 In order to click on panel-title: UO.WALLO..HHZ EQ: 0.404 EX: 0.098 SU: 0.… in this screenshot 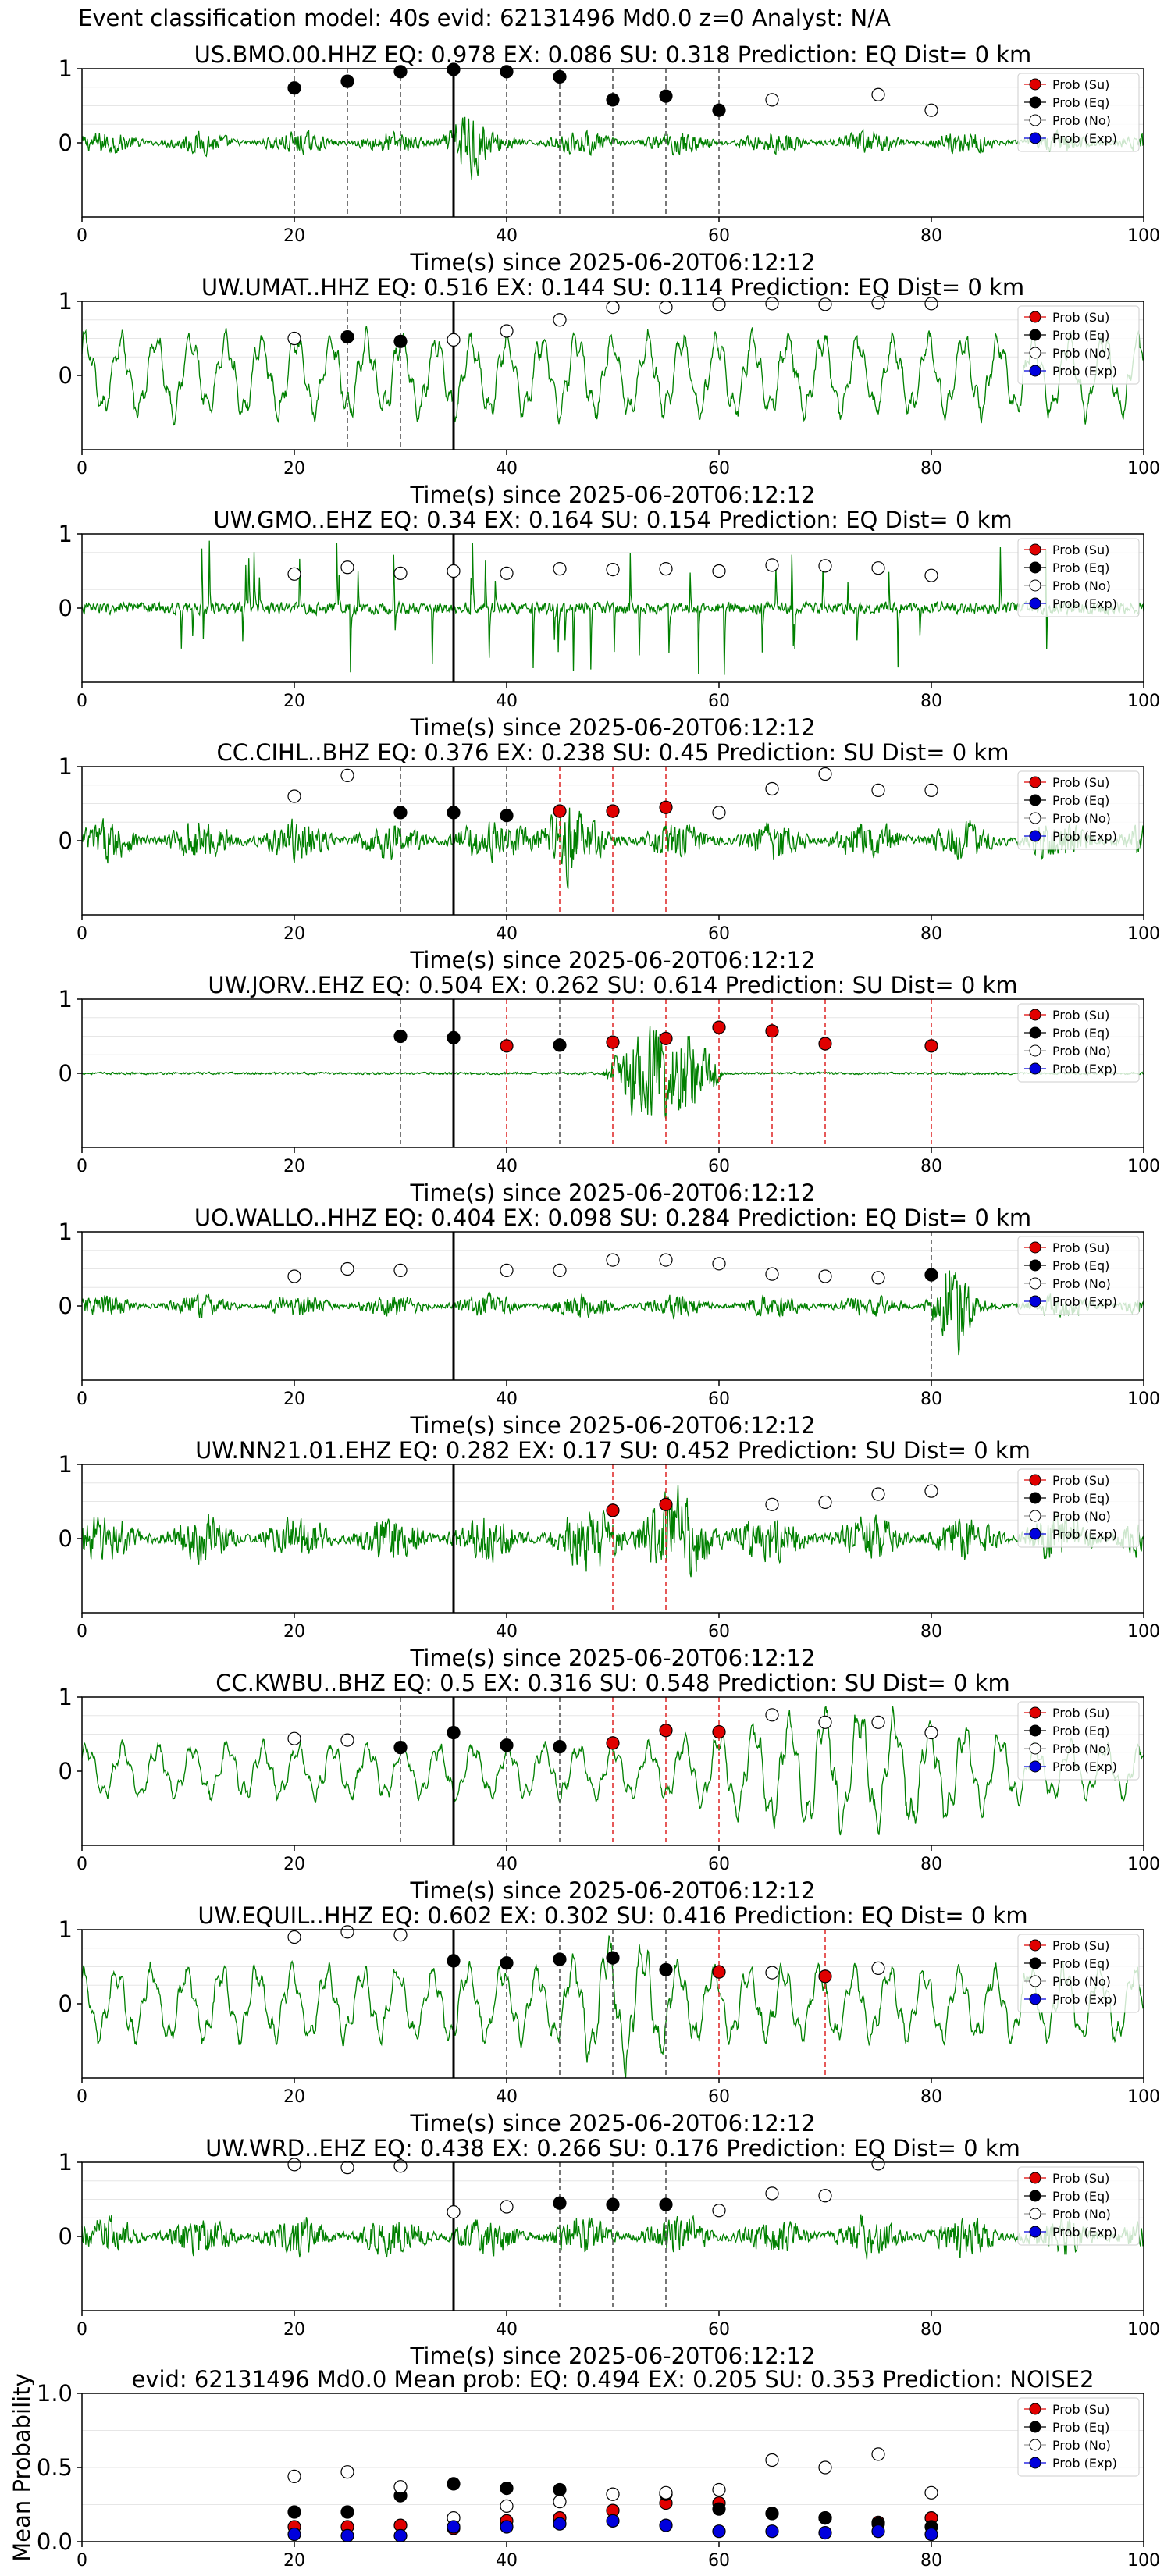, I will do `click(612, 1217)`.